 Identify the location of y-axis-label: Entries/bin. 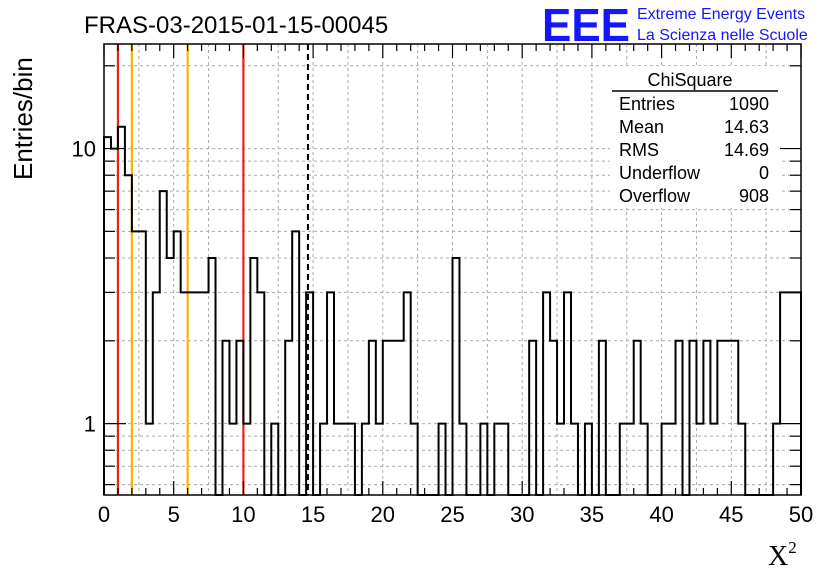
(23, 118).